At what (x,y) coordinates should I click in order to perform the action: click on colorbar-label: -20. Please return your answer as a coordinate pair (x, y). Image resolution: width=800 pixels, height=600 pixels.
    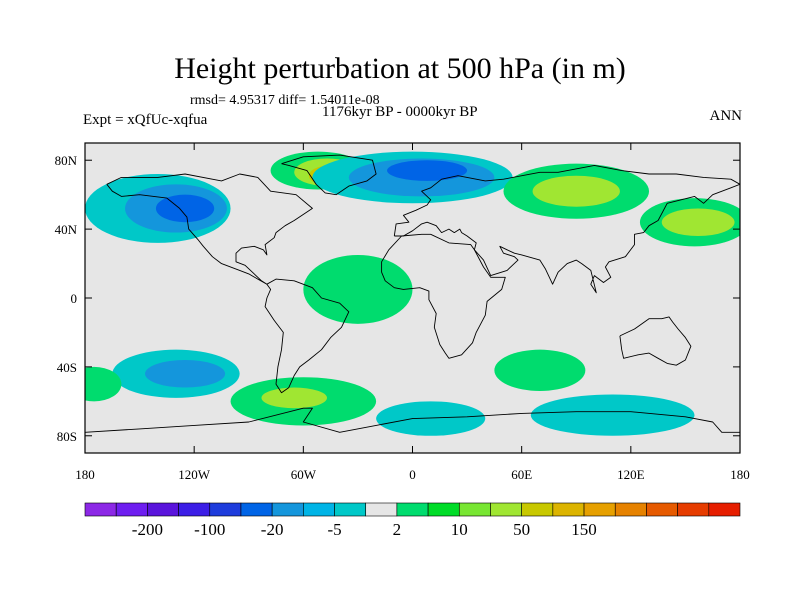
    Looking at the image, I should click on (272, 529).